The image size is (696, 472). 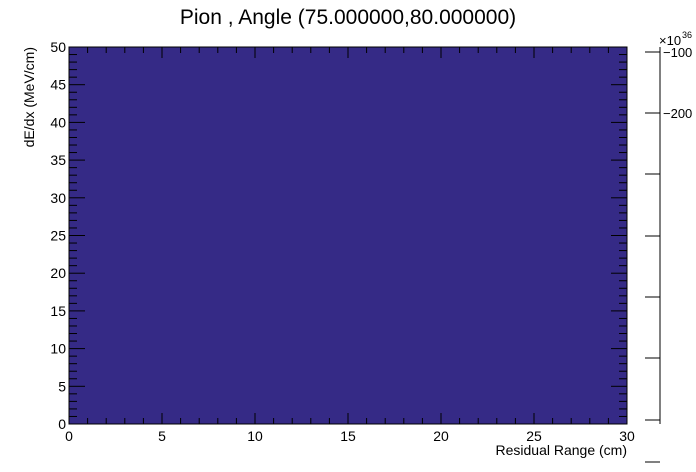 I want to click on x-tick-label: 10, so click(x=255, y=436).